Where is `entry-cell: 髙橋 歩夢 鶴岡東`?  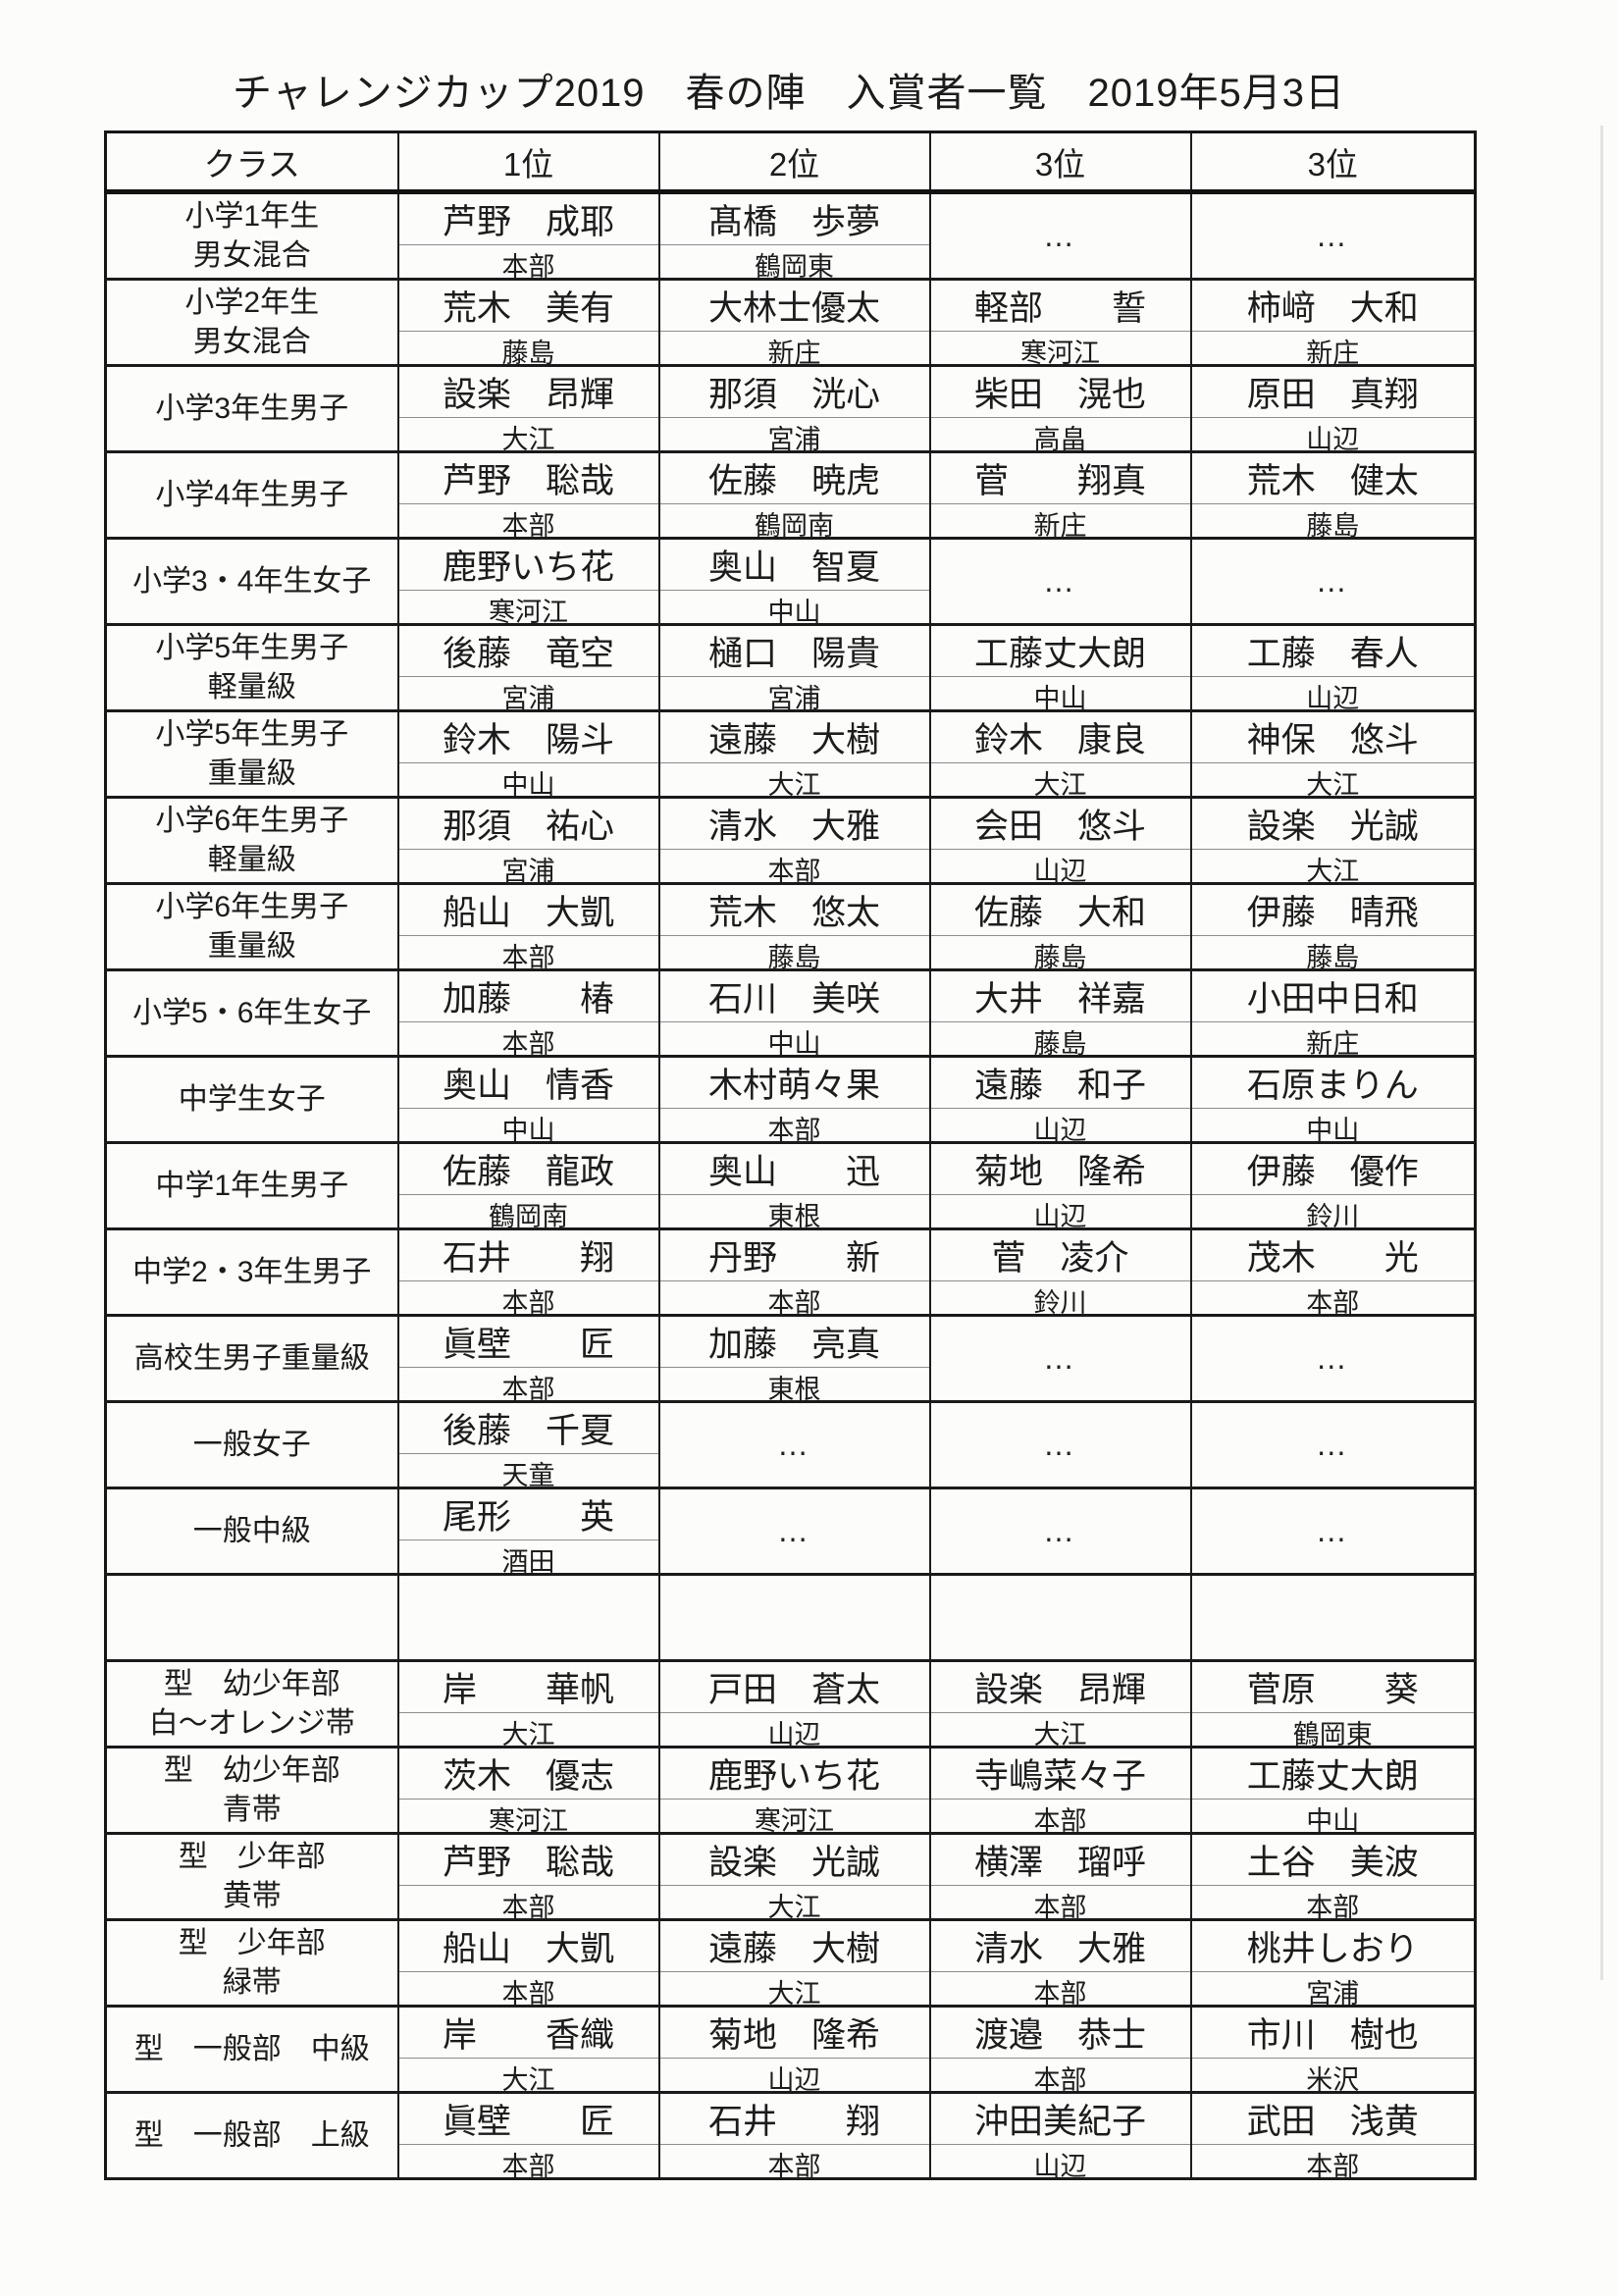 entry-cell: 髙橋 歩夢 鶴岡東 is located at coordinates (794, 236).